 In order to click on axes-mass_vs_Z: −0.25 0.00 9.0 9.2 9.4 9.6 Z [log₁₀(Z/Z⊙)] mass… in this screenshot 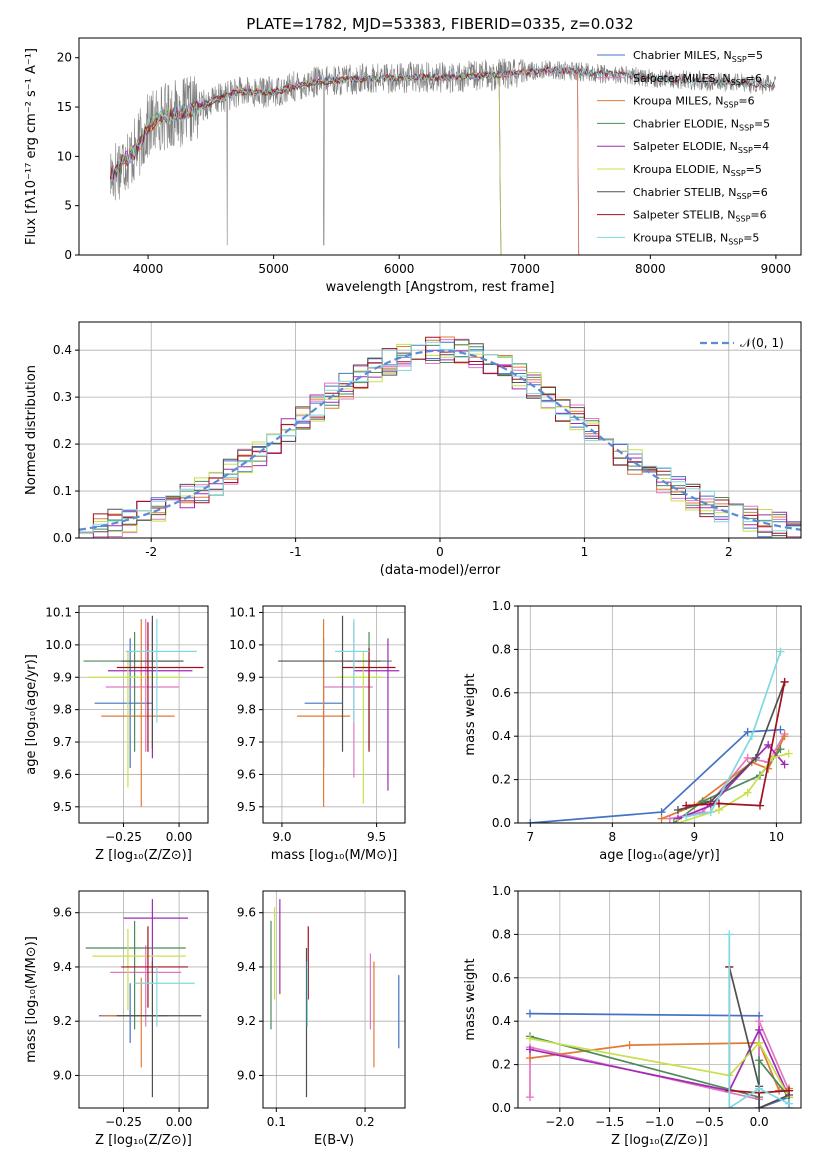, I will do `click(116, 1019)`.